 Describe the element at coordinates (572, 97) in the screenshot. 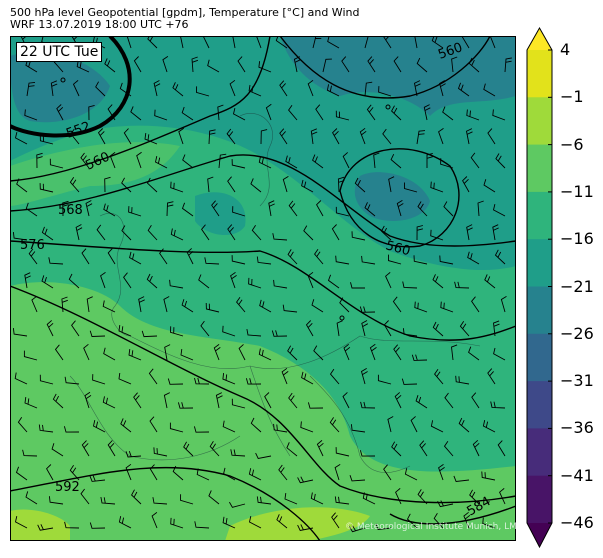

I see `colorbar-tick-label: −1` at that location.